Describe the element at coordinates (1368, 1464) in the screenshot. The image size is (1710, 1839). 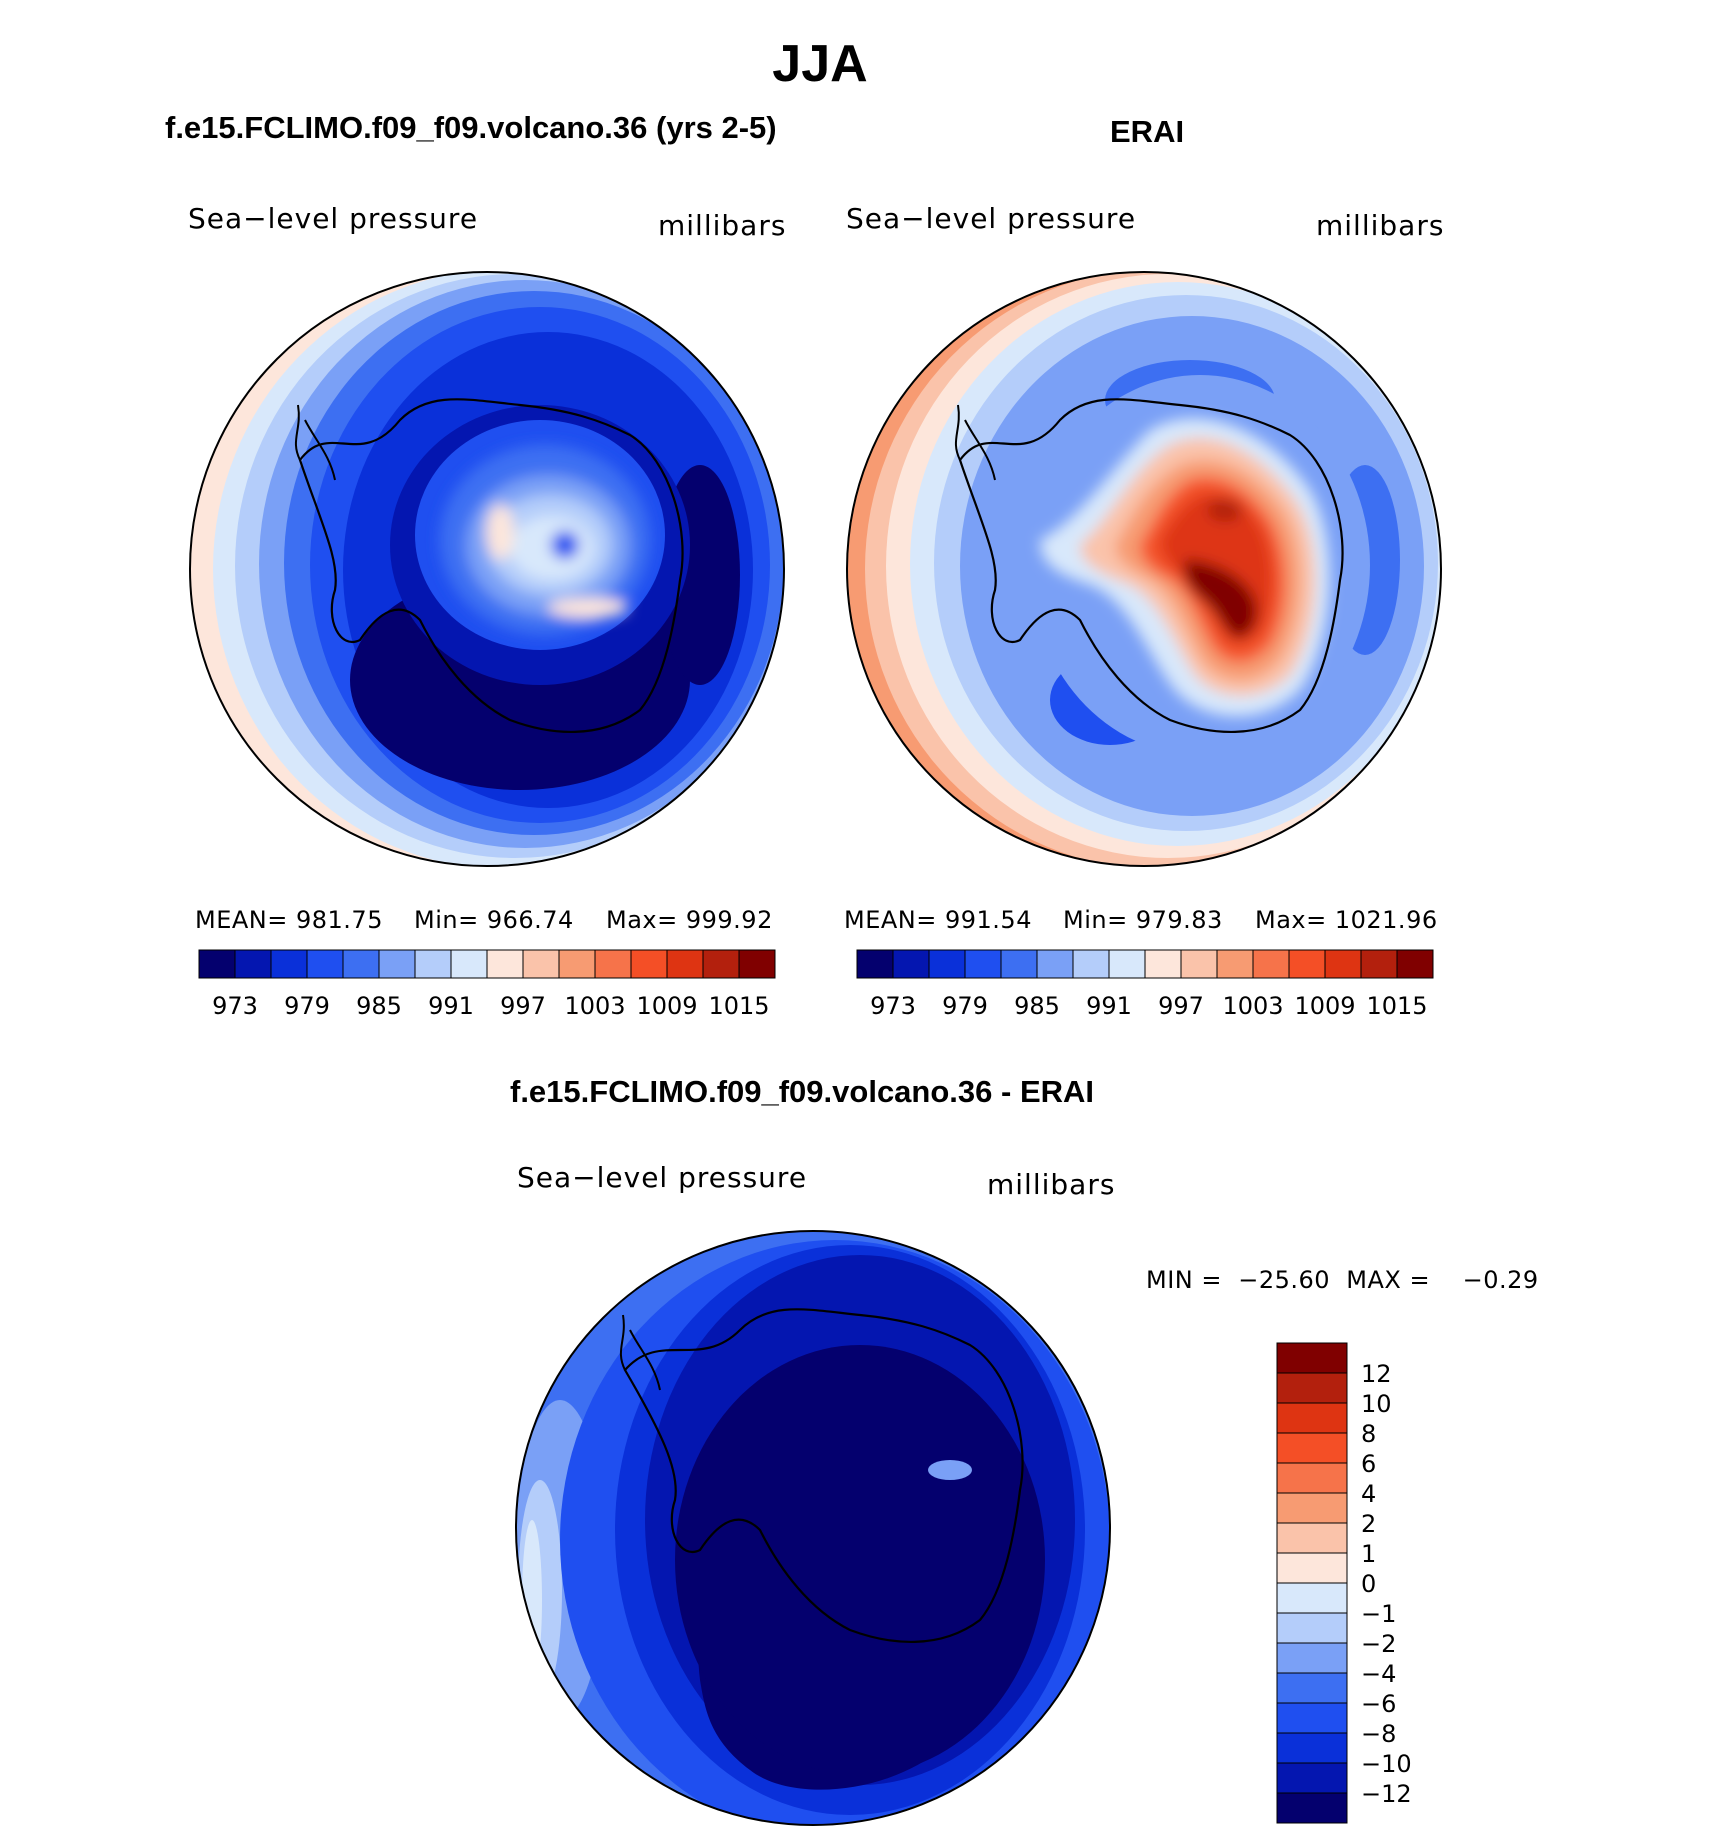
I see `diff-colorbar-tick-label: 6` at that location.